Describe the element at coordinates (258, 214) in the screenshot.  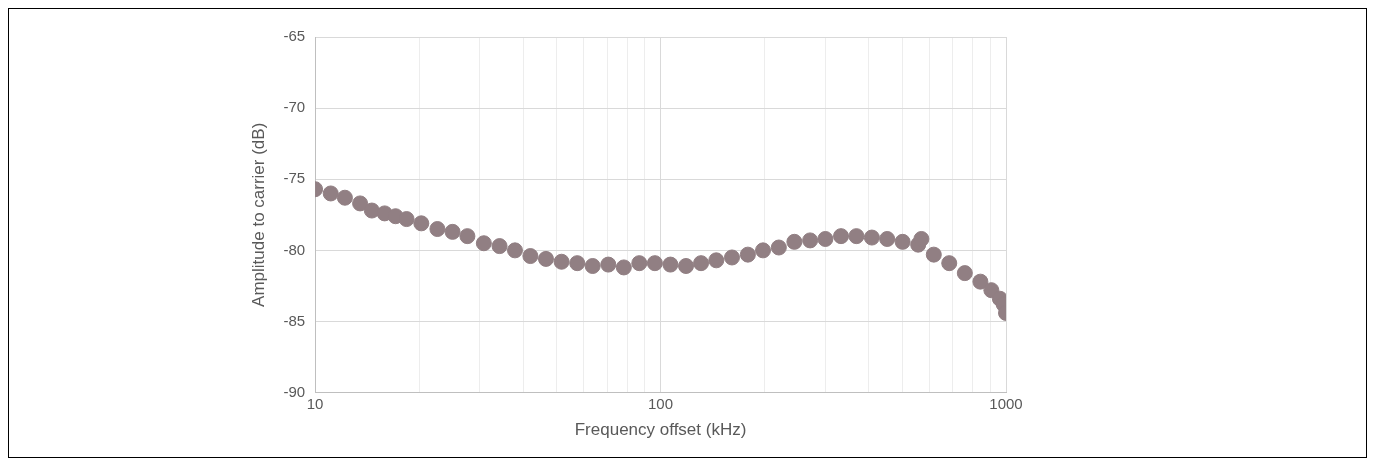
I see `y-axis-title: Amplitude to carrier (dB)` at that location.